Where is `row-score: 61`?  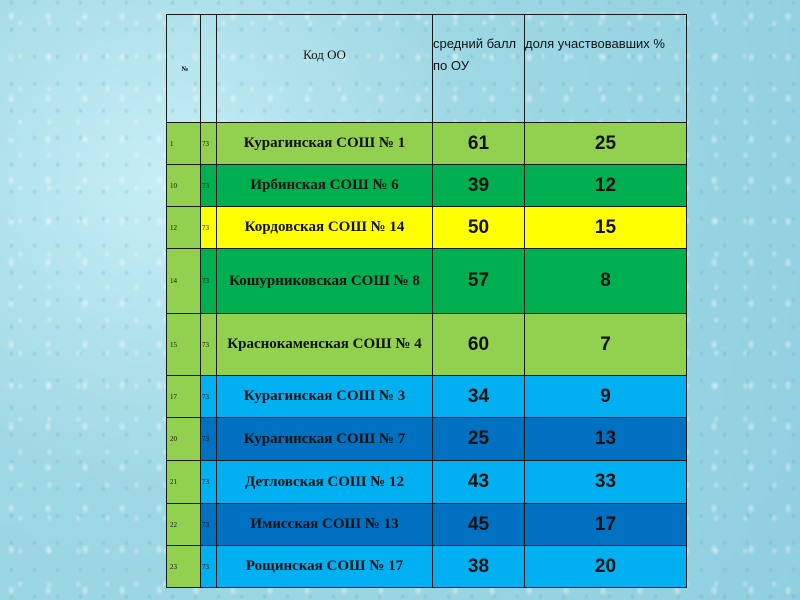
row-score: 61 is located at coordinates (478, 143).